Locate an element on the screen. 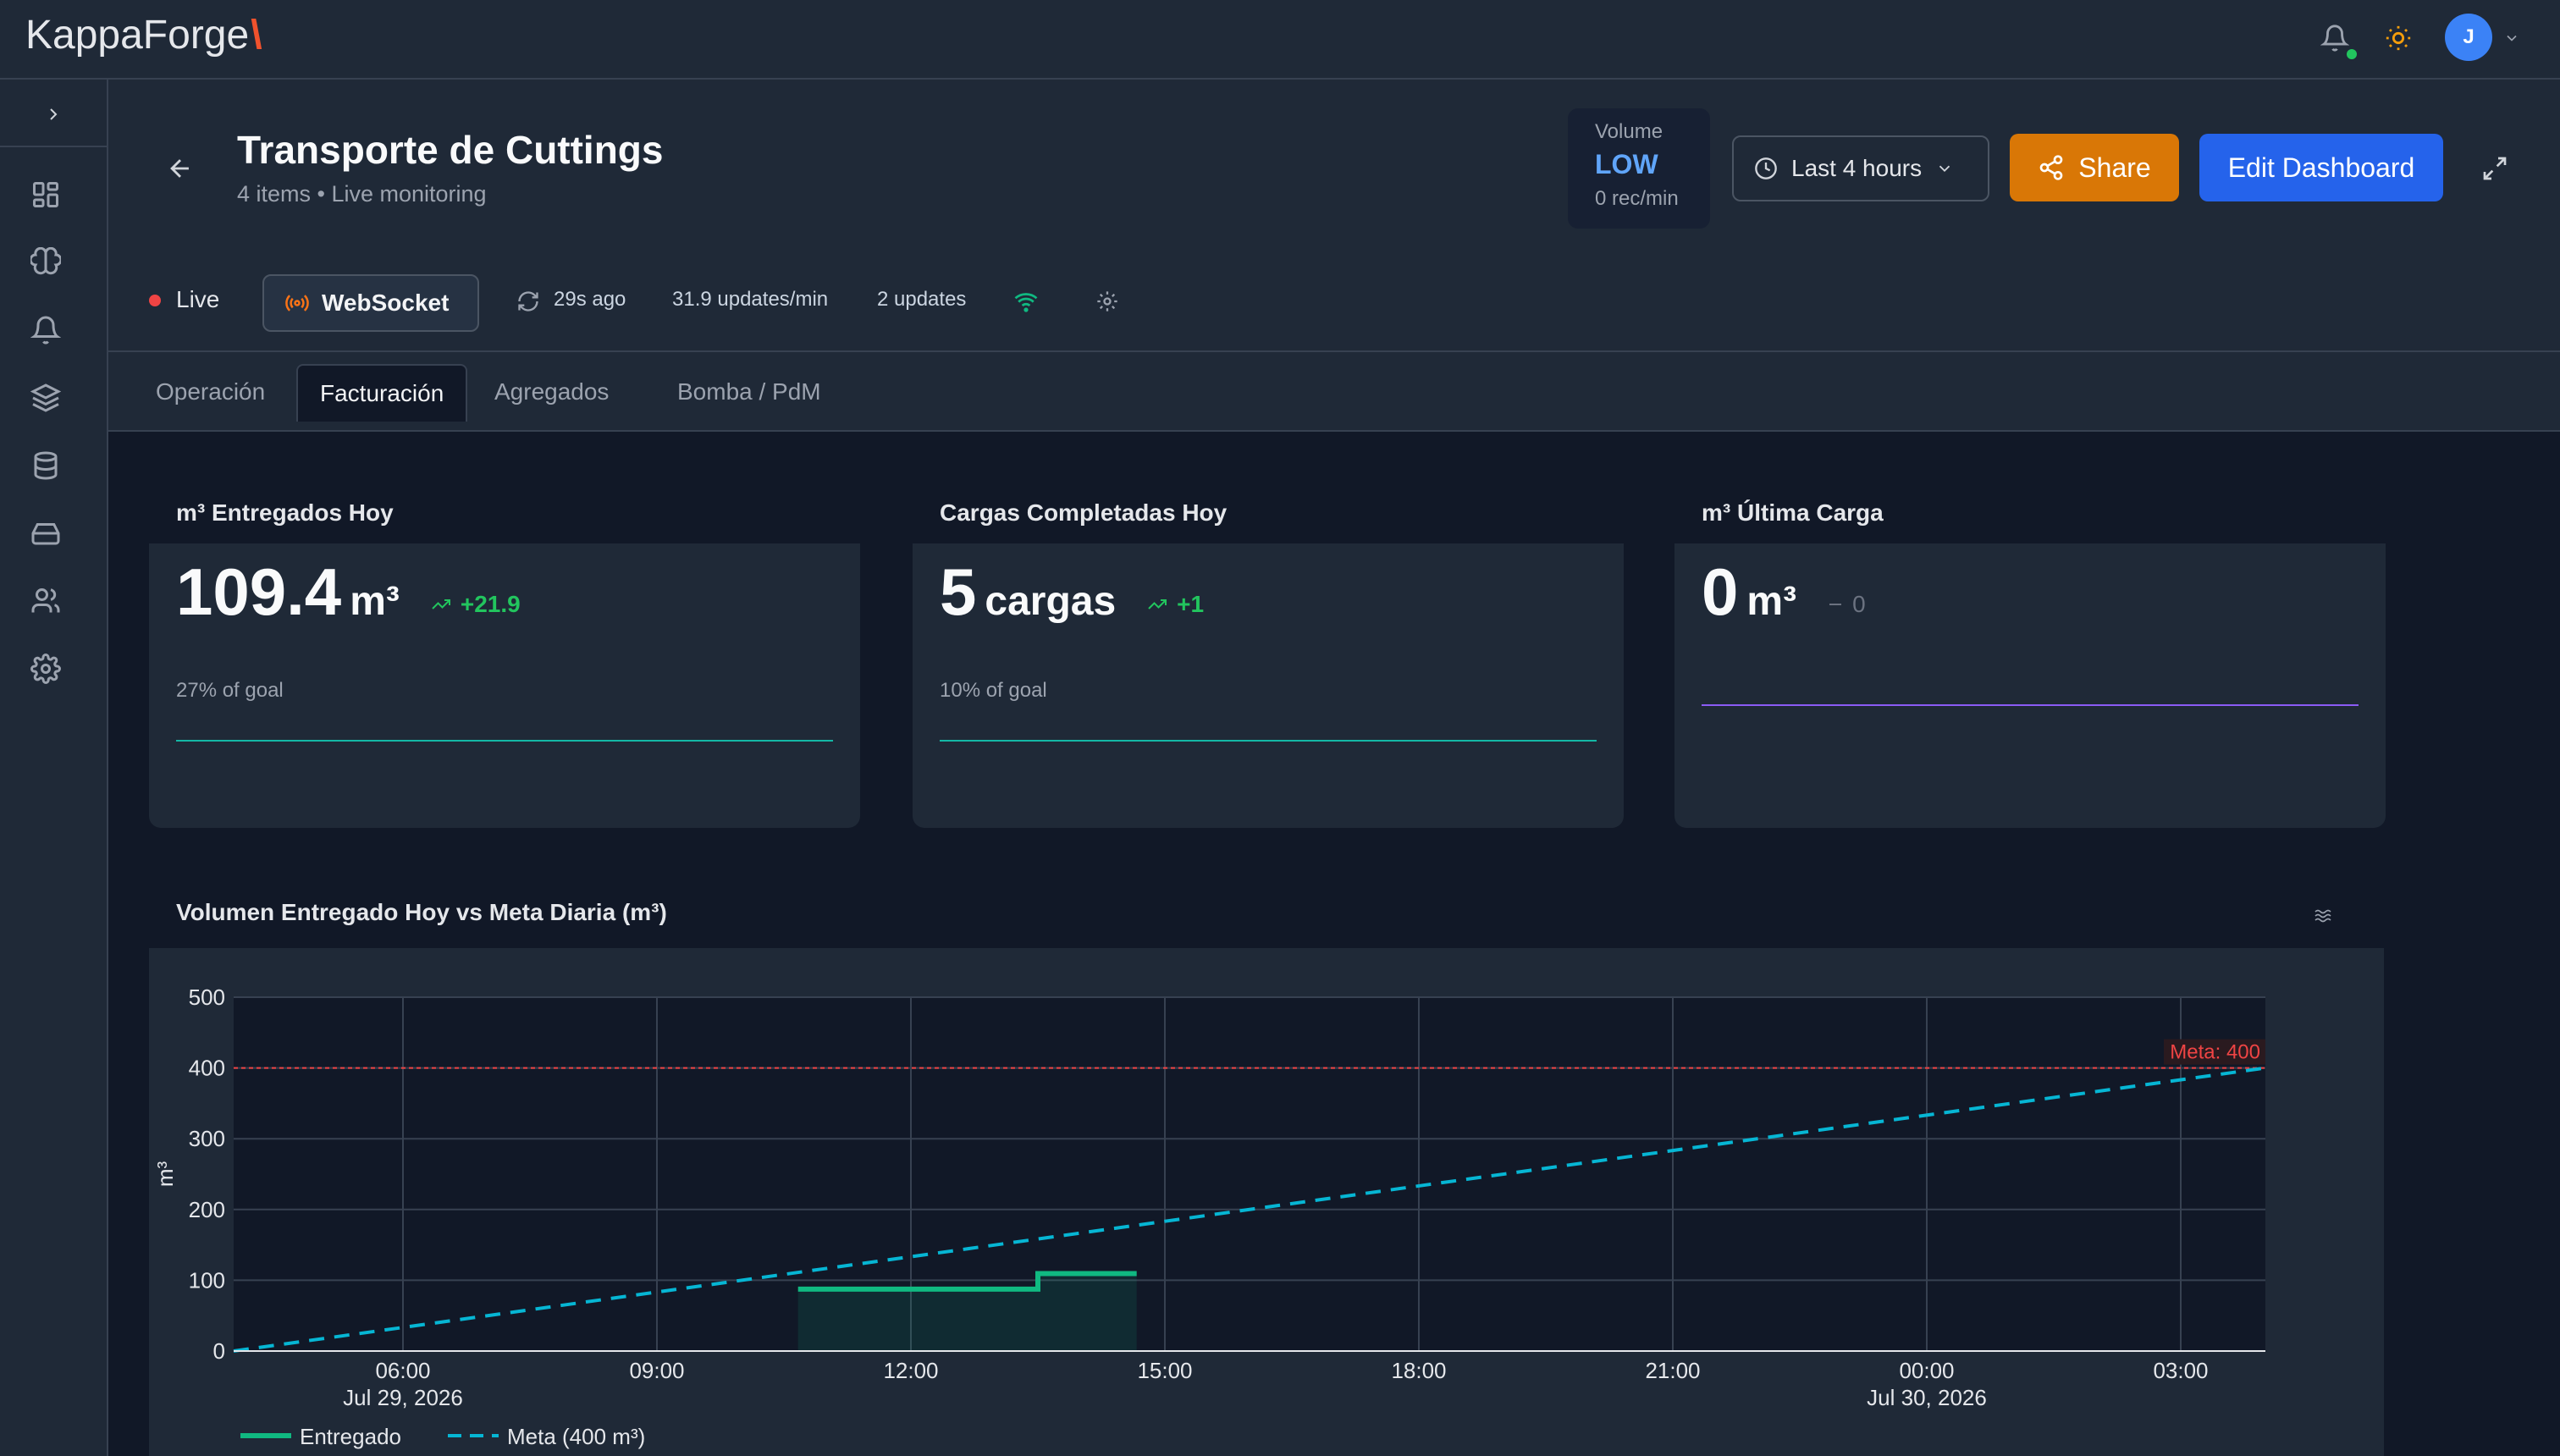 This screenshot has height=1456, width=2560. live-indicator-dot is located at coordinates (155, 301).